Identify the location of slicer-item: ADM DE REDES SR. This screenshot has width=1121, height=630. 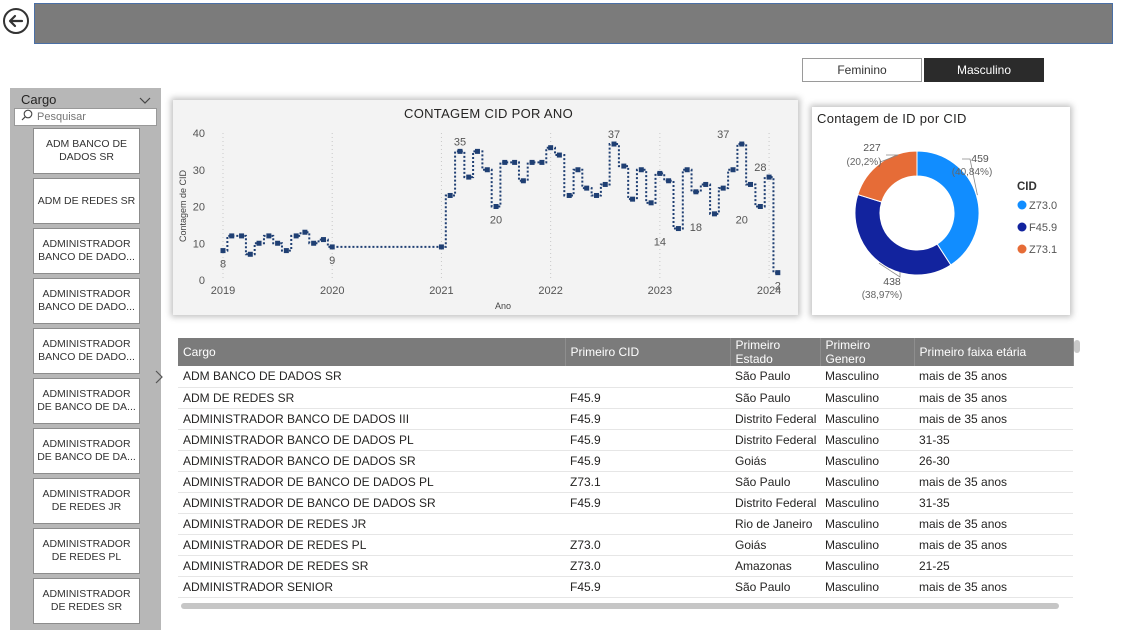
(86, 201).